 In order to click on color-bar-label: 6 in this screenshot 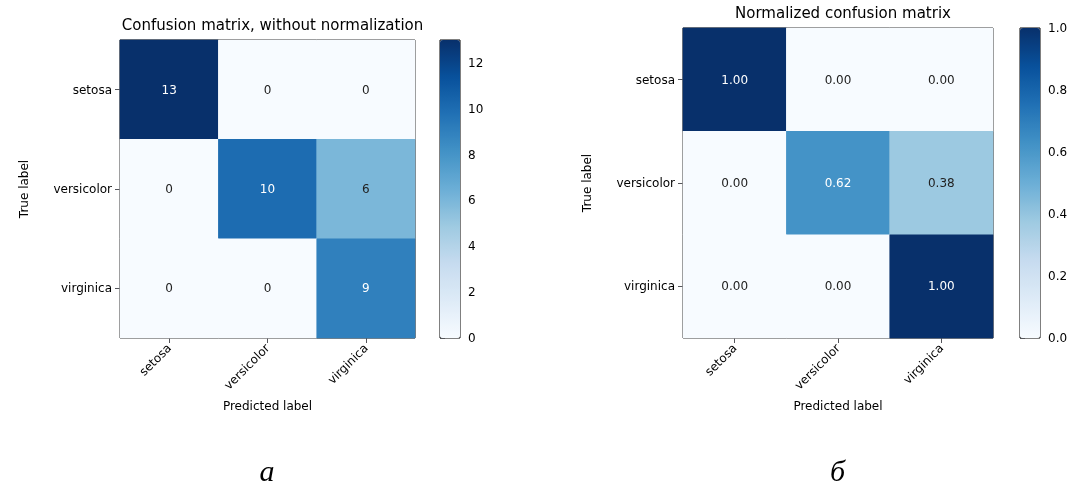, I will do `click(472, 200)`.